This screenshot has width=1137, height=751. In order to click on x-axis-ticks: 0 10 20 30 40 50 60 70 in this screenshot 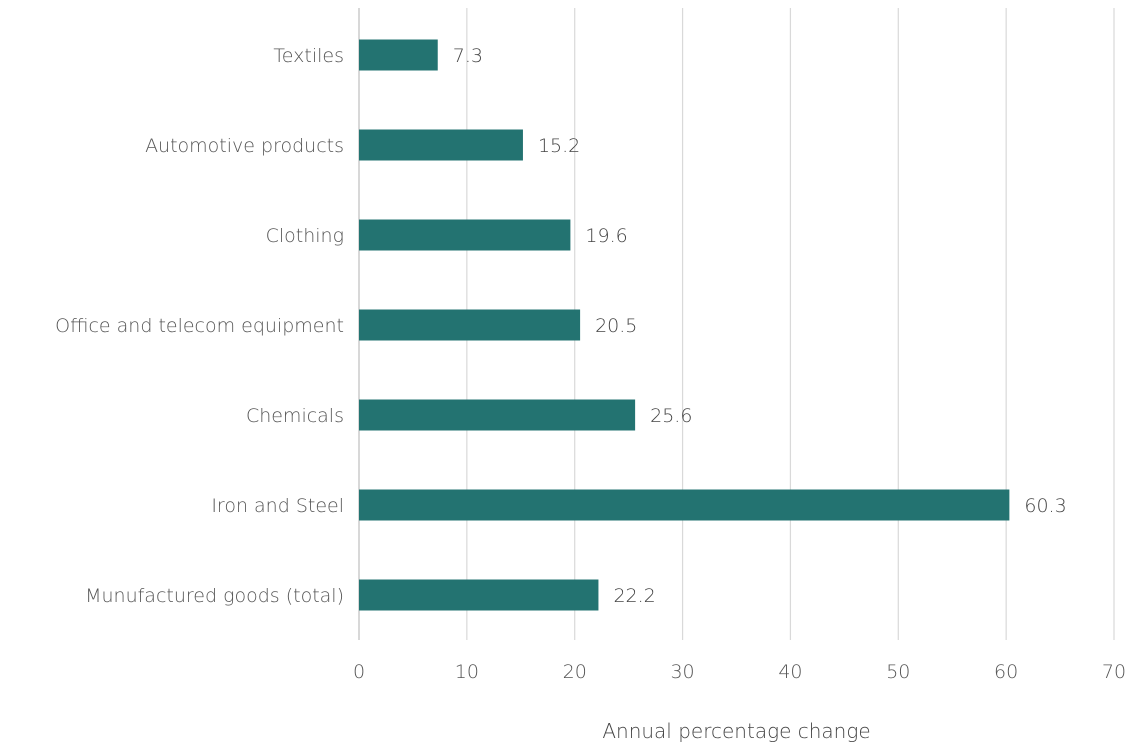, I will do `click(739, 672)`.